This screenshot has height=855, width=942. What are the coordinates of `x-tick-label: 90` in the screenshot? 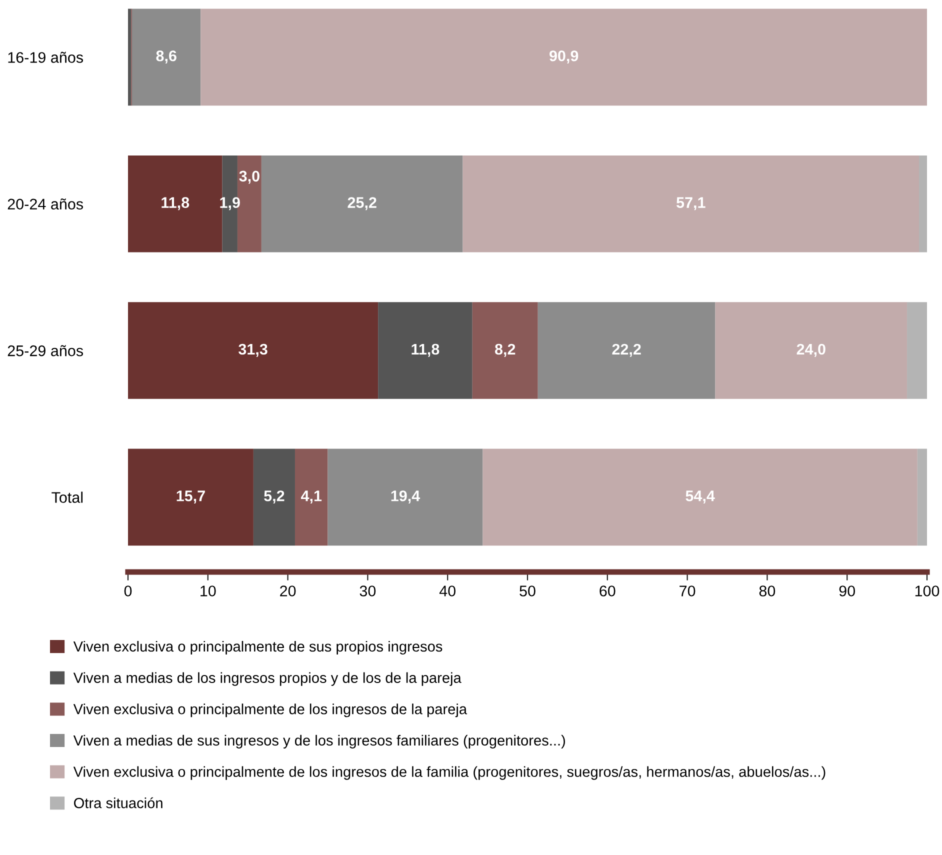 It's located at (847, 591).